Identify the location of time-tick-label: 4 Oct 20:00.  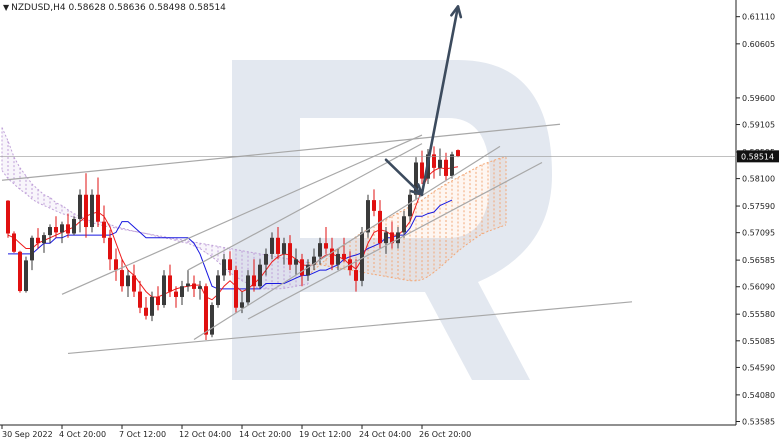
(82, 434).